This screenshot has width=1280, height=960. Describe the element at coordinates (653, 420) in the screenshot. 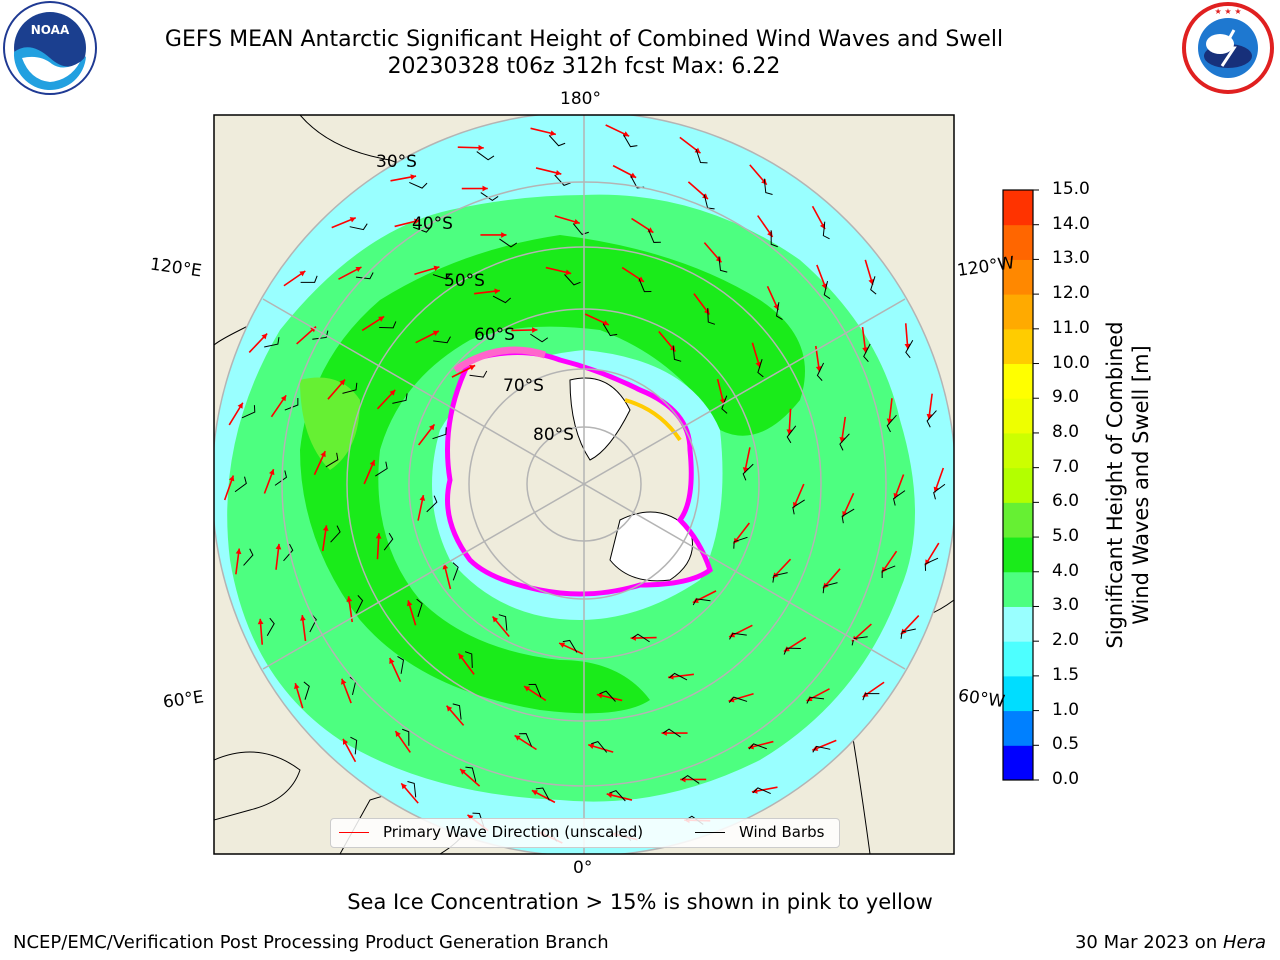

I see `sea-ice-yellow-patch` at that location.